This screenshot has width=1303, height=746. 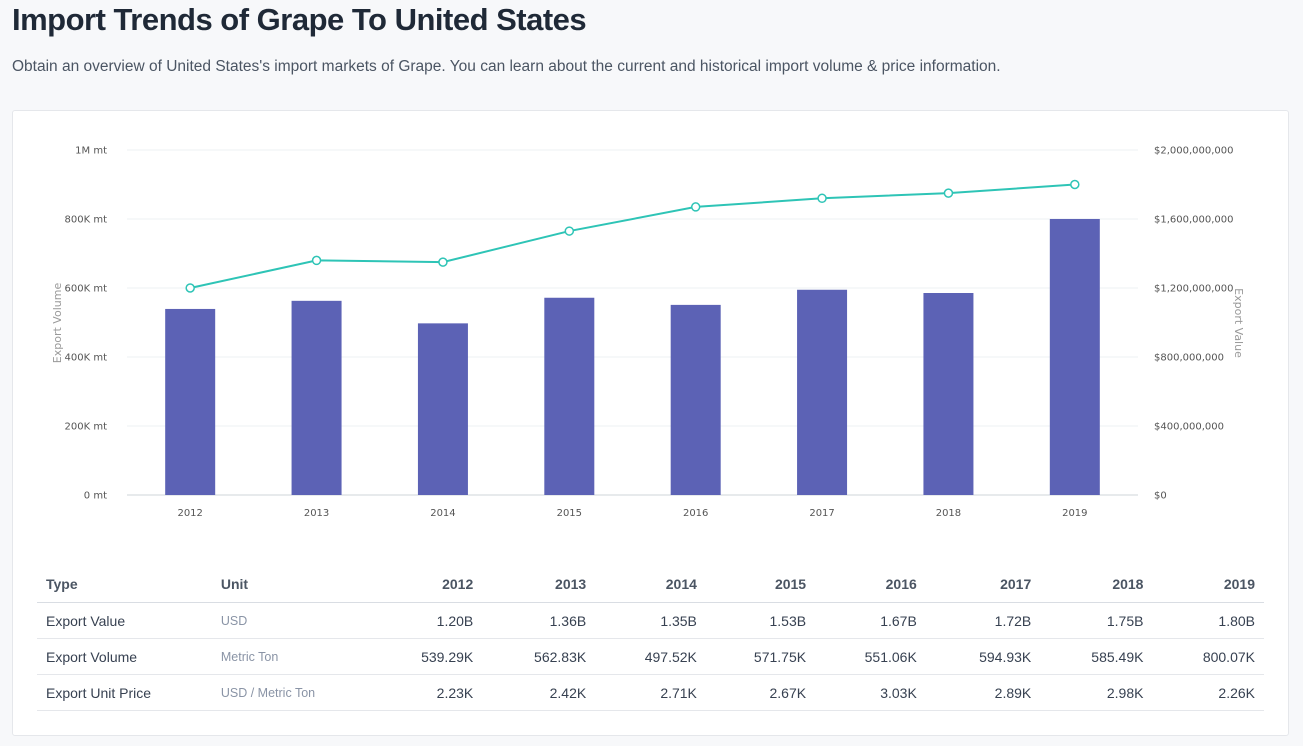 What do you see at coordinates (190, 288) in the screenshot?
I see `line-point-2012` at bounding box center [190, 288].